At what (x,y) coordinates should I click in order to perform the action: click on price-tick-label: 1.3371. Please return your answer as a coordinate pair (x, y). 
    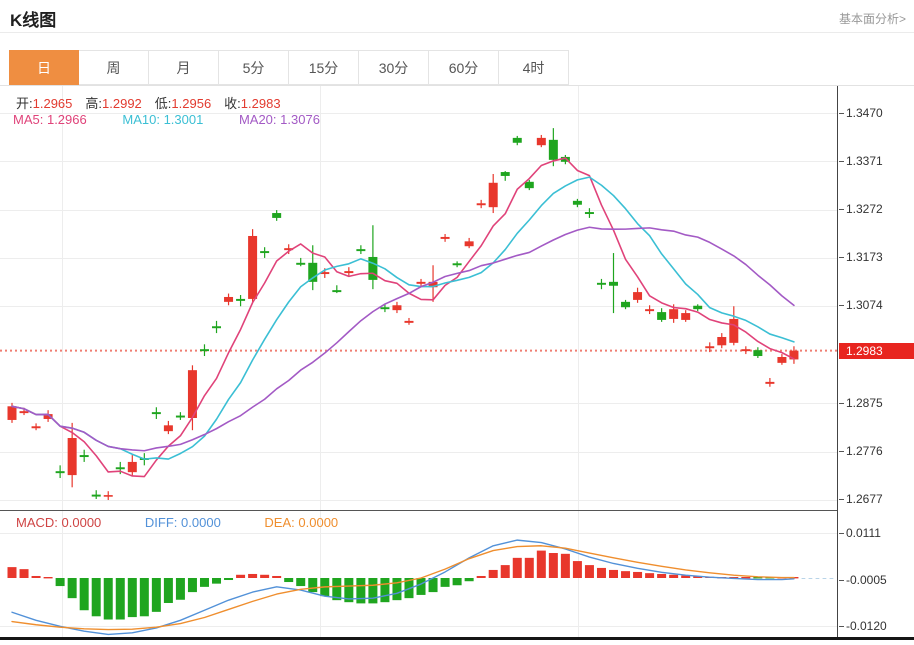
    Looking at the image, I should click on (864, 161).